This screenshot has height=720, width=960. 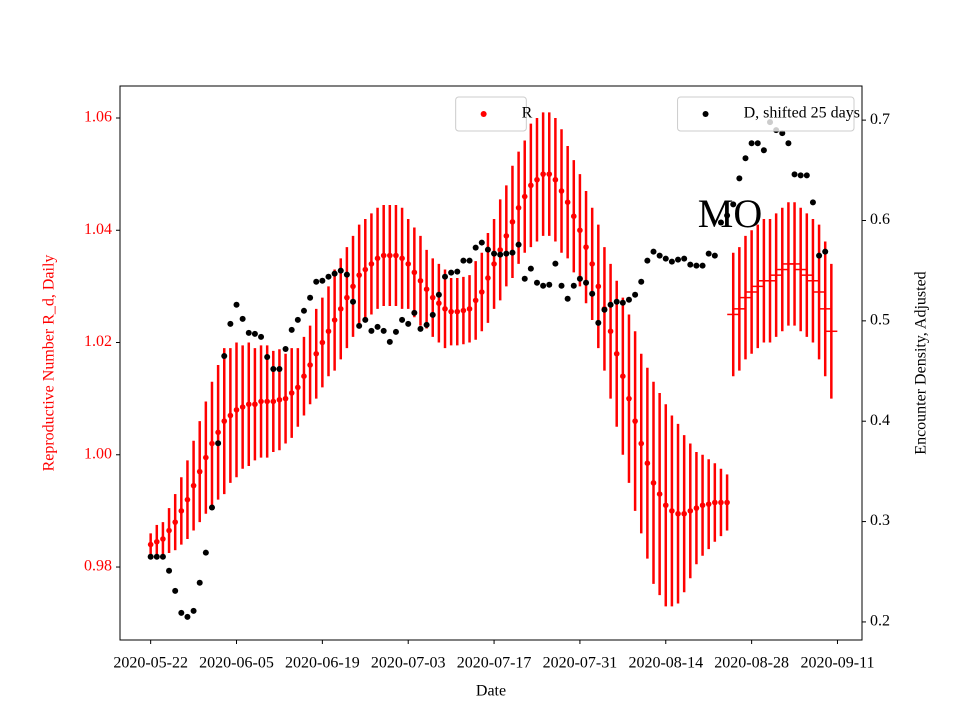 I want to click on legend: R, so click(x=494, y=114).